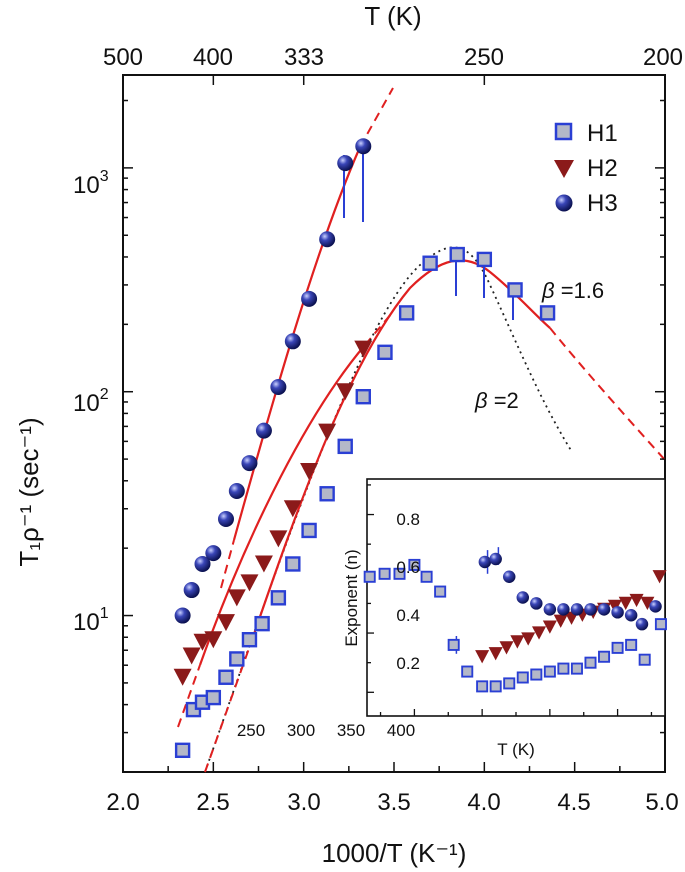 The height and width of the screenshot is (872, 685). Describe the element at coordinates (602, 203) in the screenshot. I see `legend-label: H3` at that location.